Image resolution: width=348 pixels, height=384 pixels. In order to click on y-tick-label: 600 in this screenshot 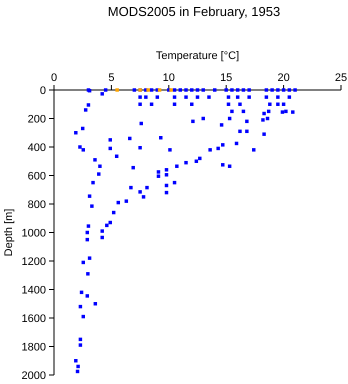, I will do `click(37, 176)`.